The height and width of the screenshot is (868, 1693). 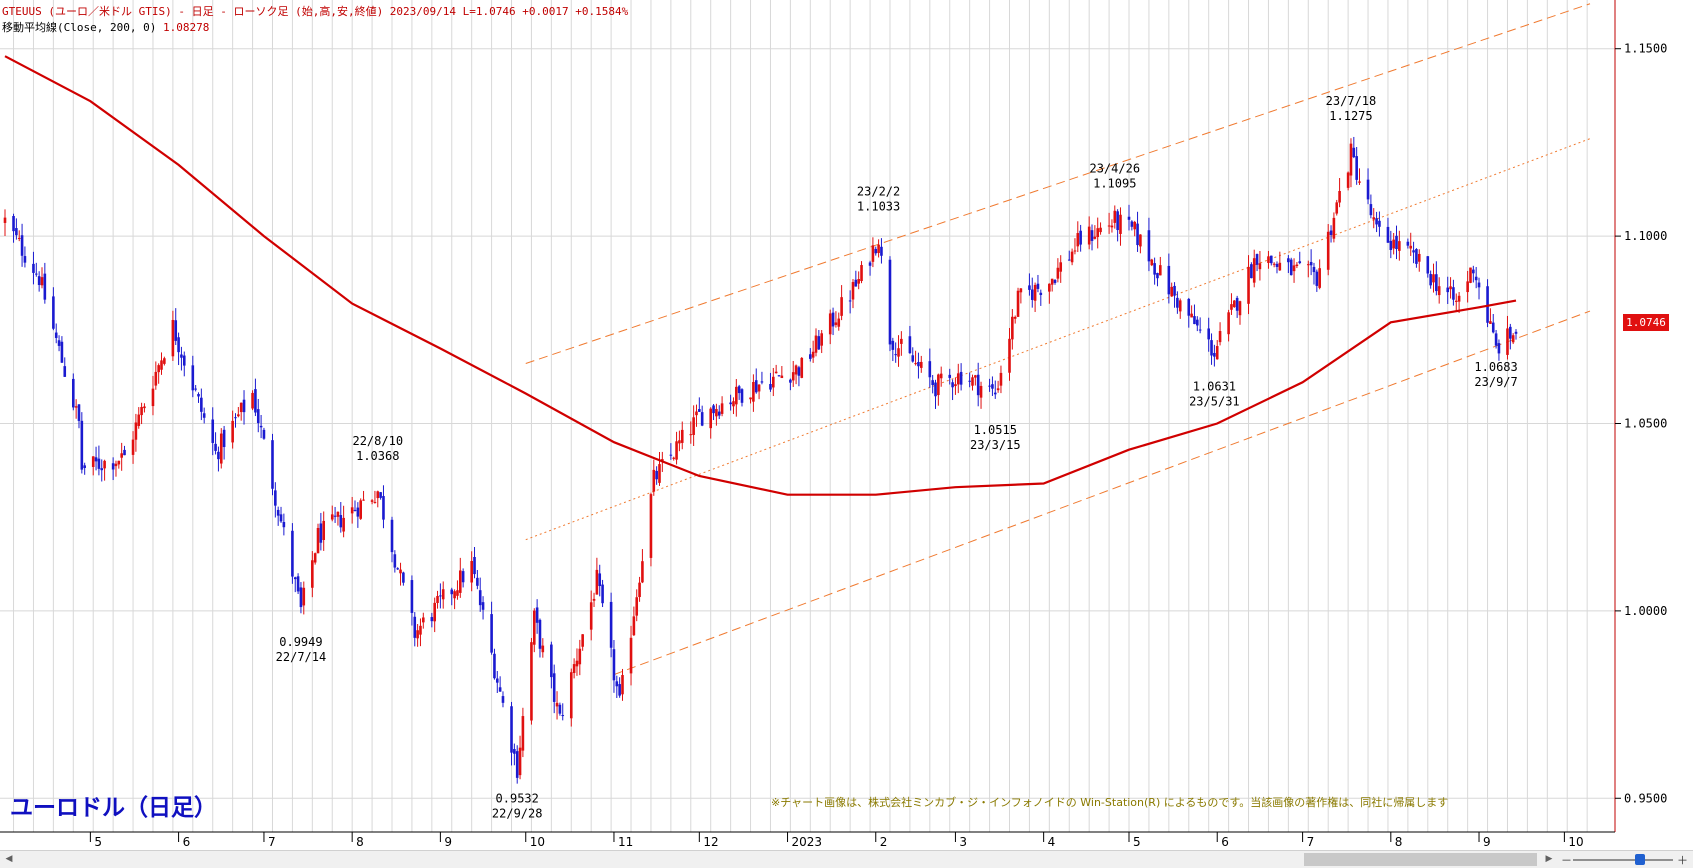 What do you see at coordinates (1640, 859) in the screenshot?
I see `zoom-knob` at bounding box center [1640, 859].